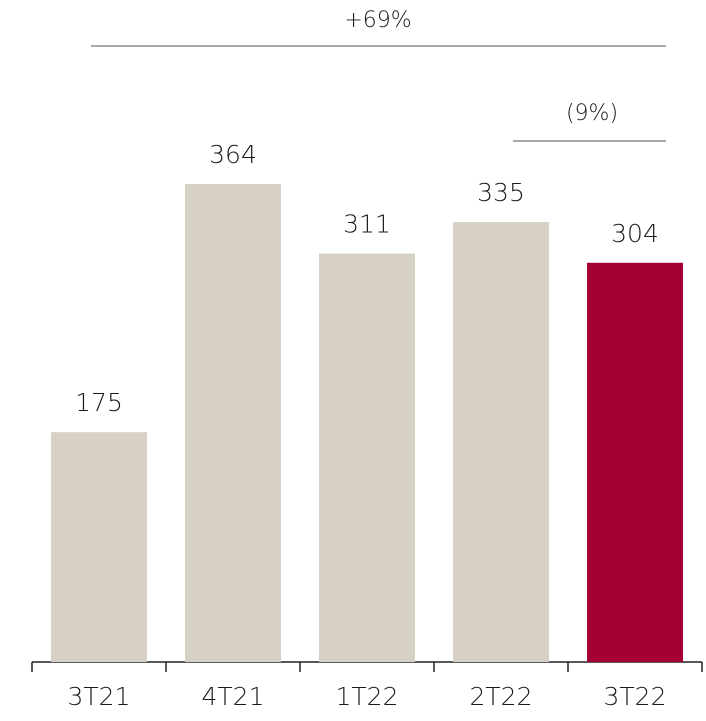 The width and height of the screenshot is (706, 721). What do you see at coordinates (99, 402) in the screenshot?
I see `value-label: 175` at bounding box center [99, 402].